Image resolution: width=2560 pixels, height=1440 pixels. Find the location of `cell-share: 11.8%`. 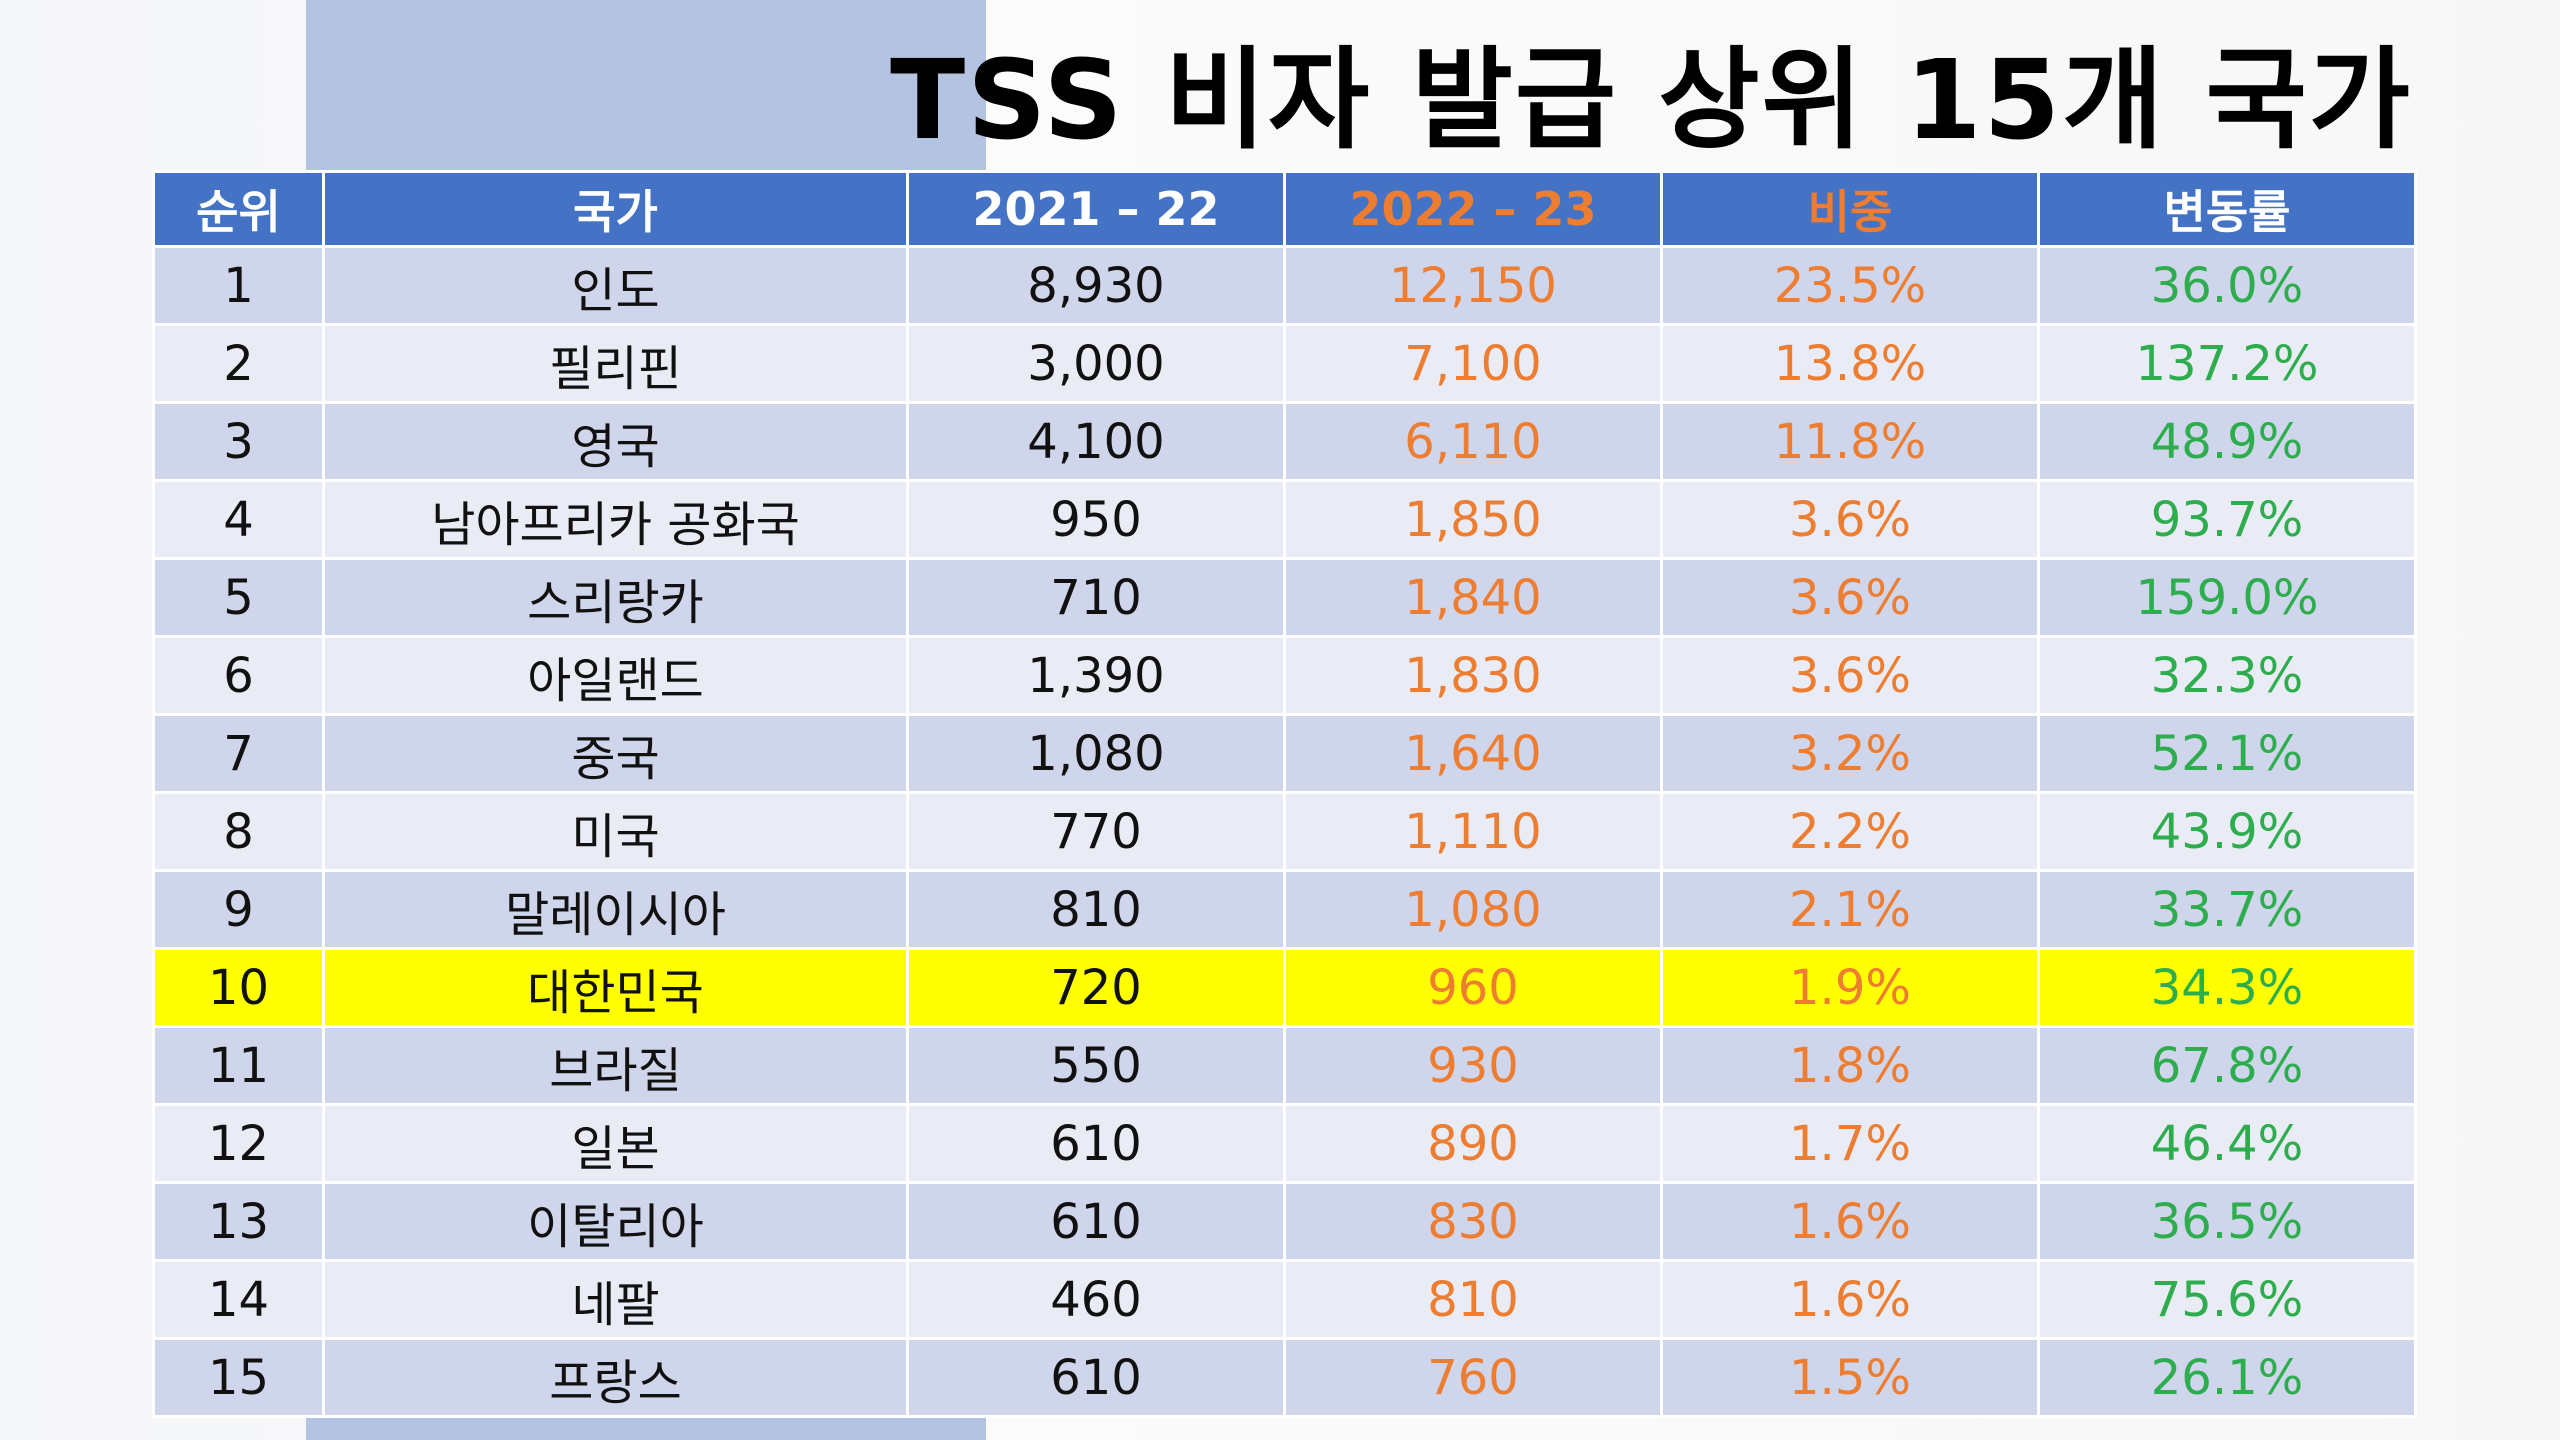

cell-share: 11.8% is located at coordinates (1850, 441).